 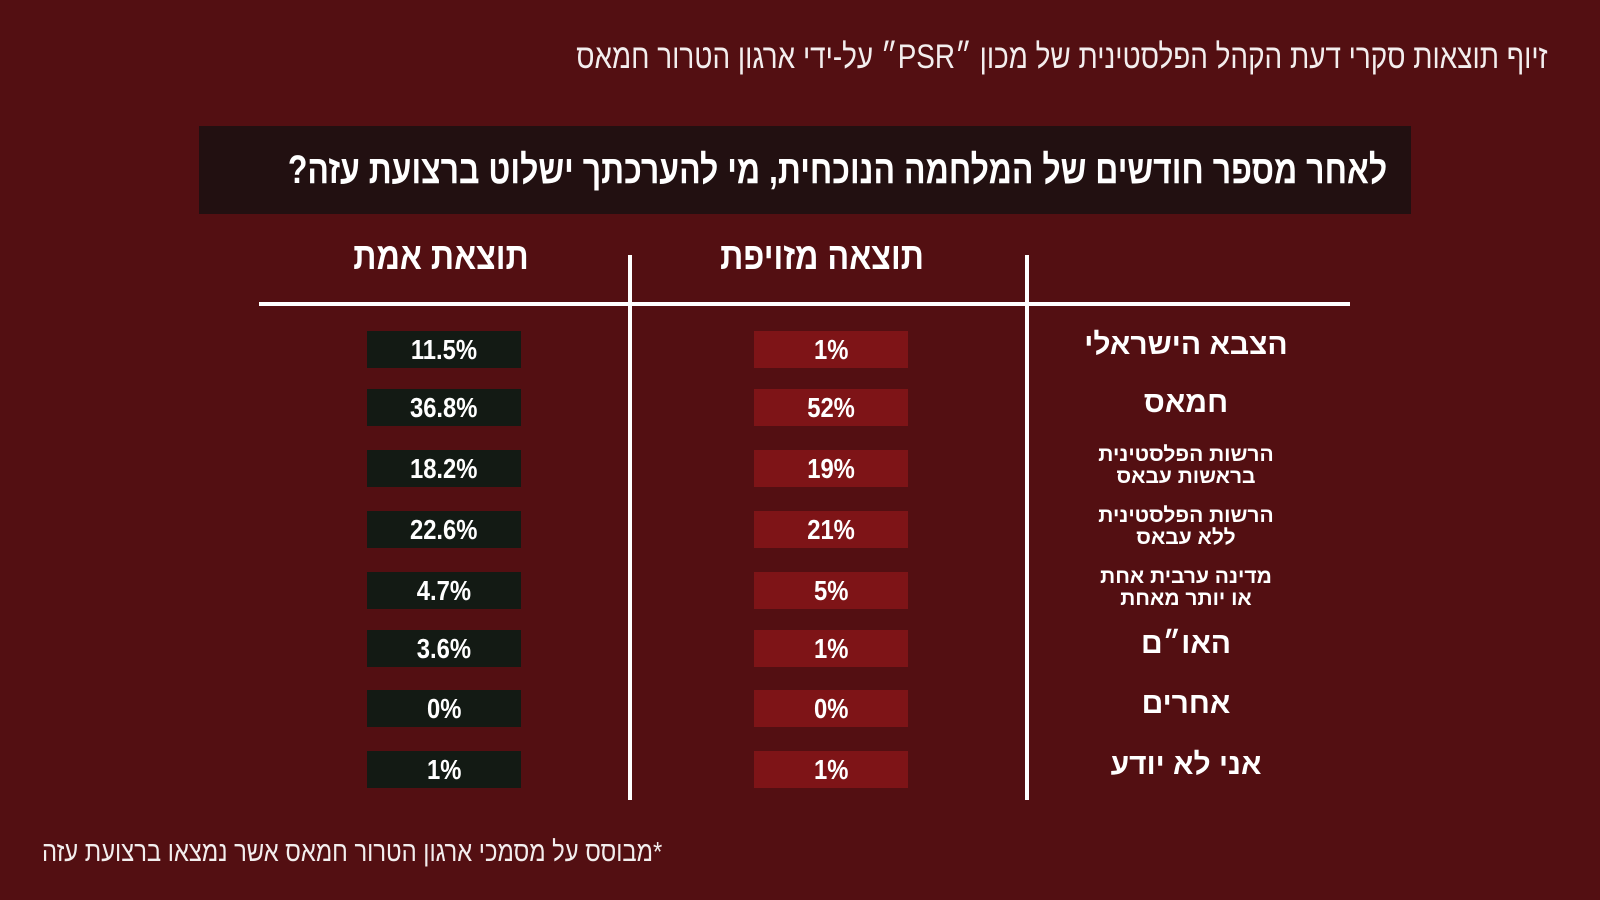 I want to click on fake-result-box-value: 0%, so click(x=831, y=708).